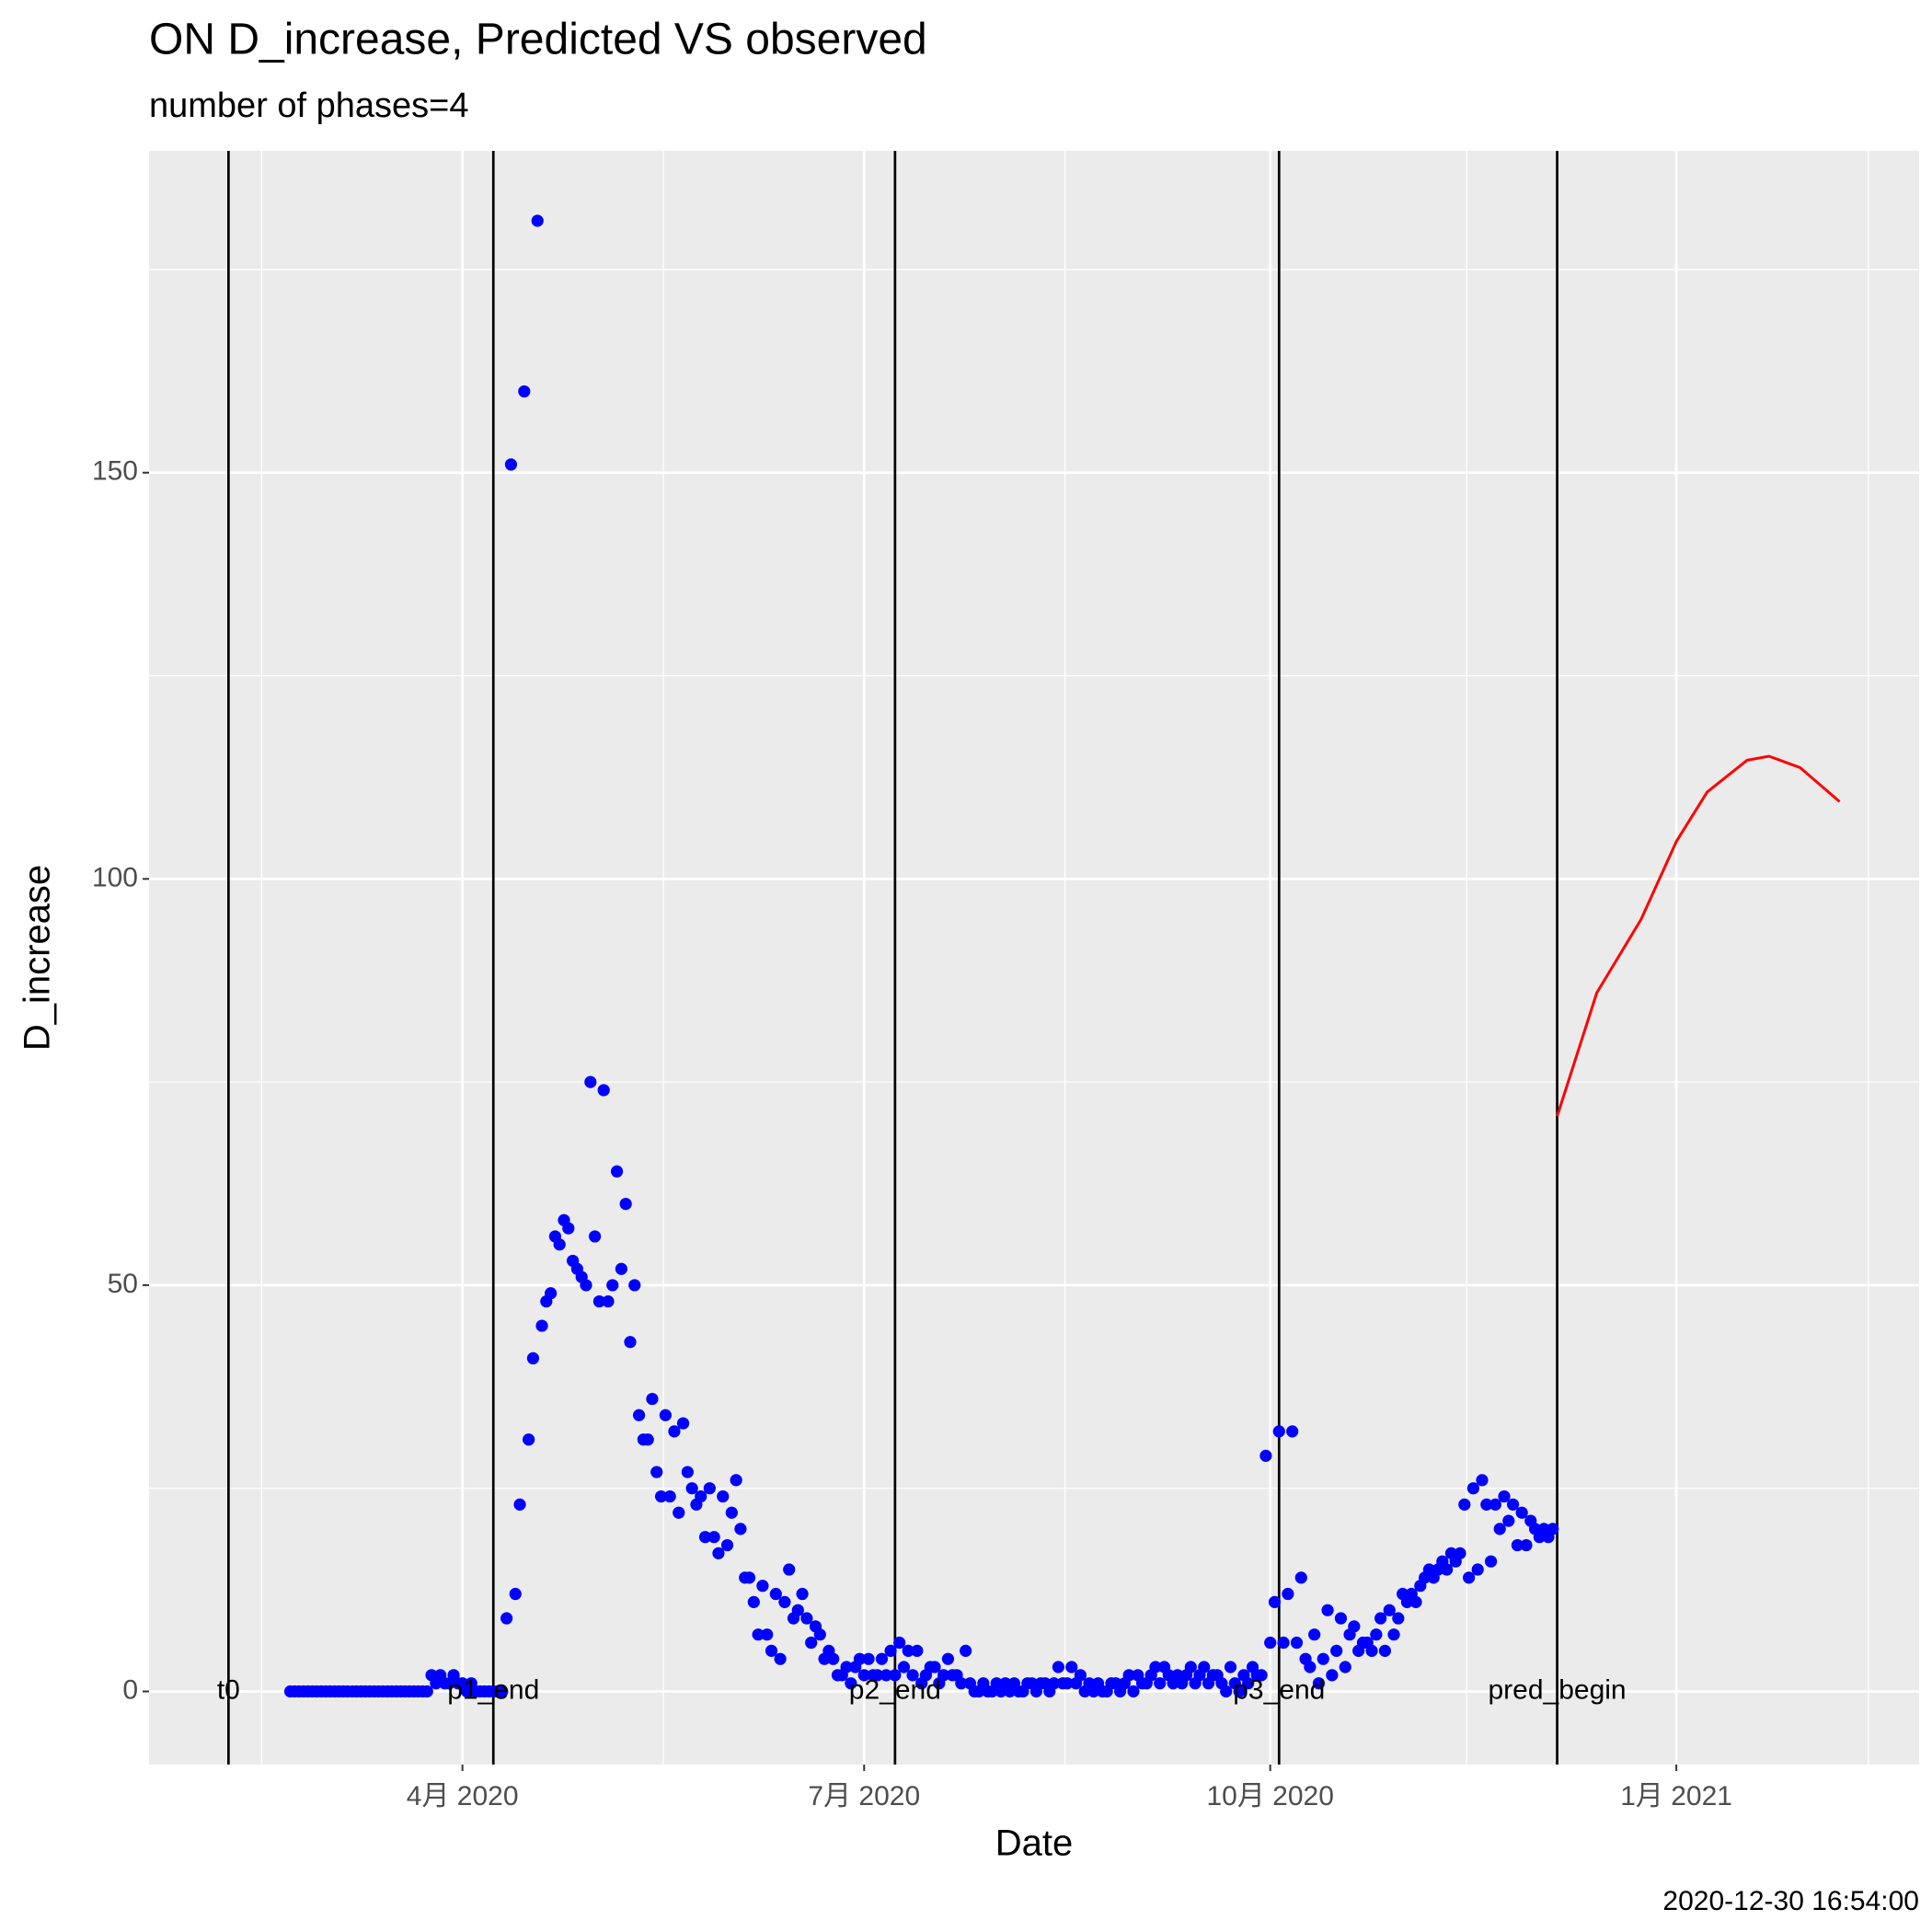  What do you see at coordinates (1279, 1689) in the screenshot?
I see `phase-label: p3_end` at bounding box center [1279, 1689].